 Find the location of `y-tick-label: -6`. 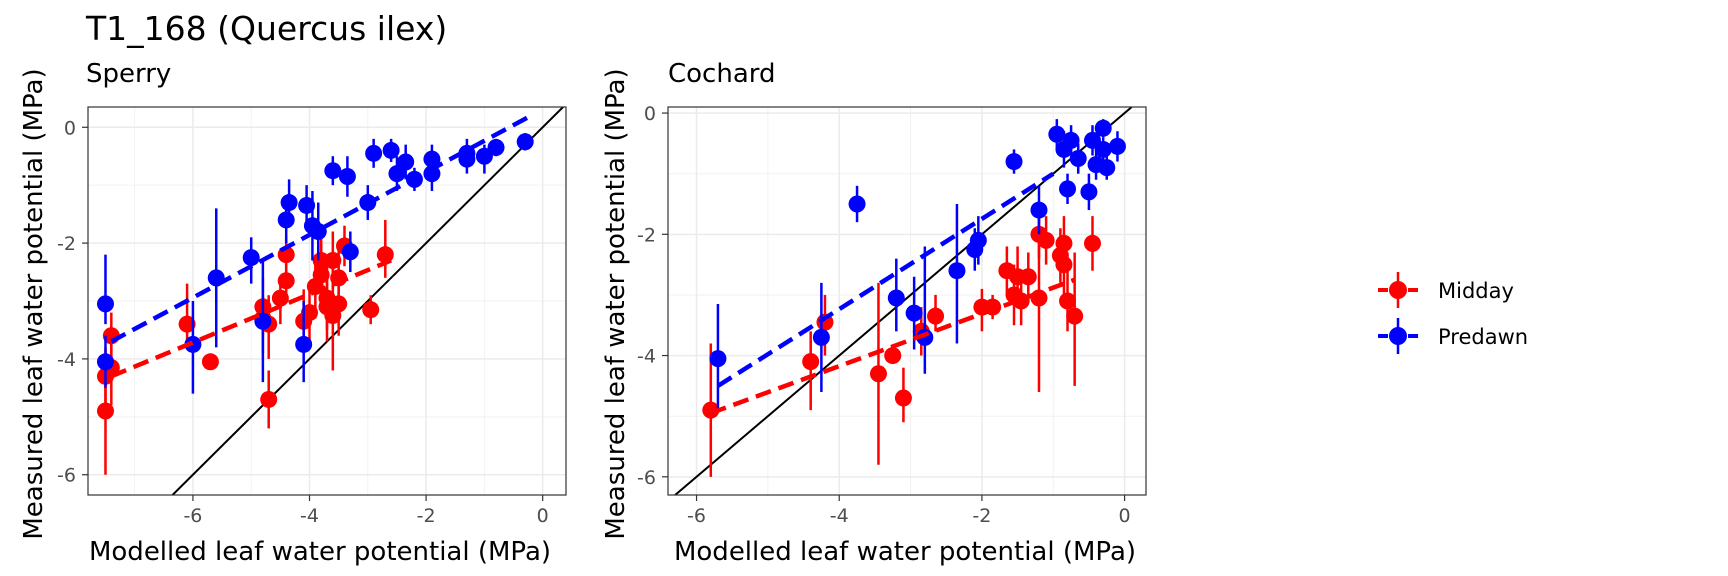

y-tick-label: -6 is located at coordinates (66, 476).